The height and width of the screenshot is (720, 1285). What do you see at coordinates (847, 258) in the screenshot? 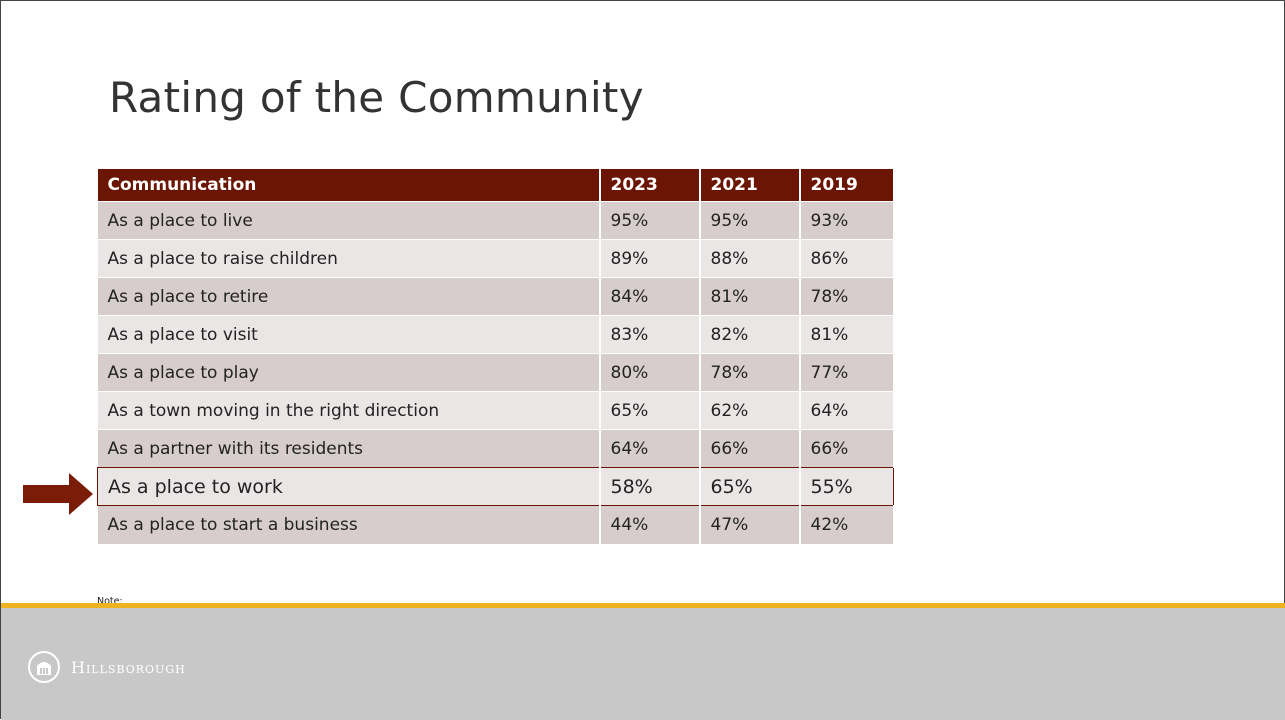
I see `value-cell: 86%` at bounding box center [847, 258].